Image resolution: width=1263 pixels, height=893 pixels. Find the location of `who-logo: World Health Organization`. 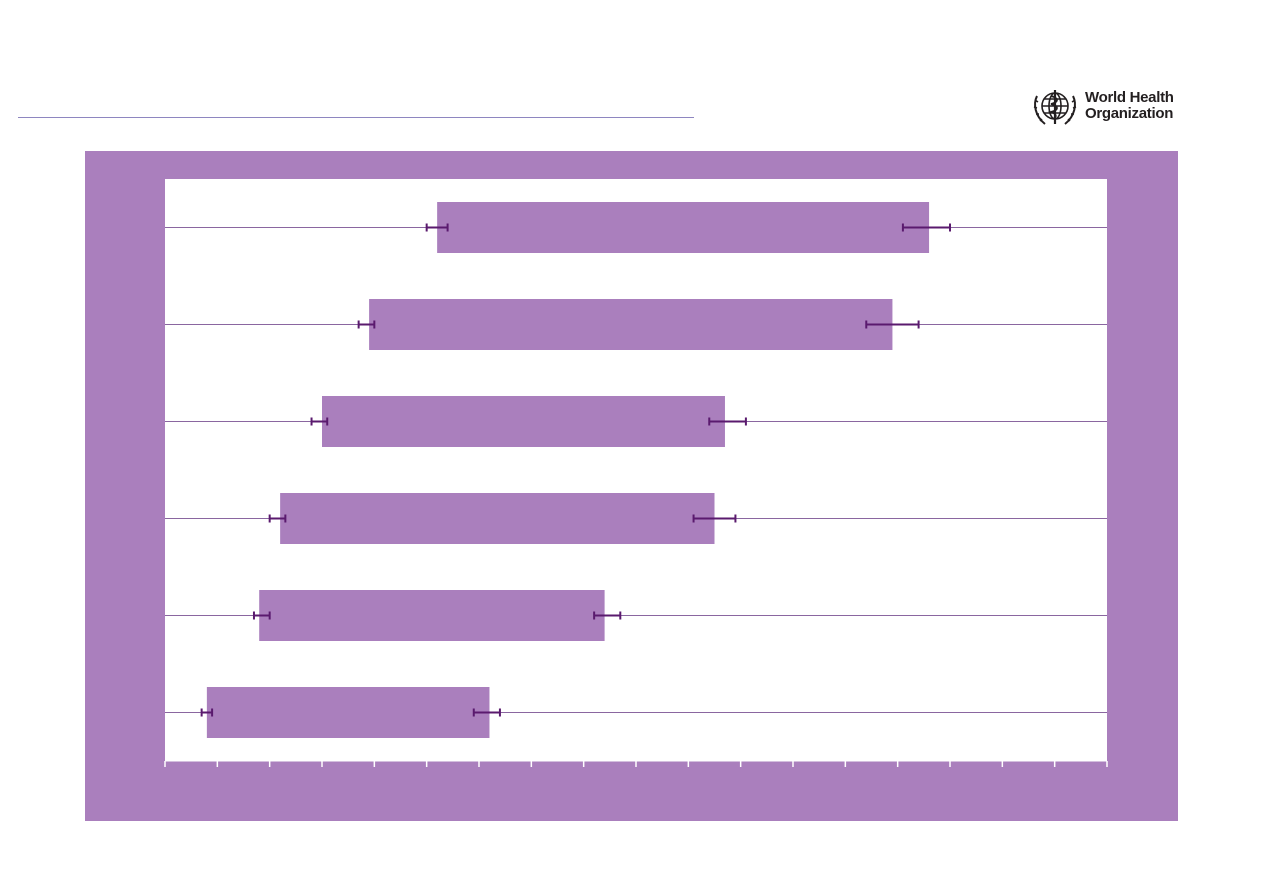

who-logo: World Health Organization is located at coordinates (1109, 107).